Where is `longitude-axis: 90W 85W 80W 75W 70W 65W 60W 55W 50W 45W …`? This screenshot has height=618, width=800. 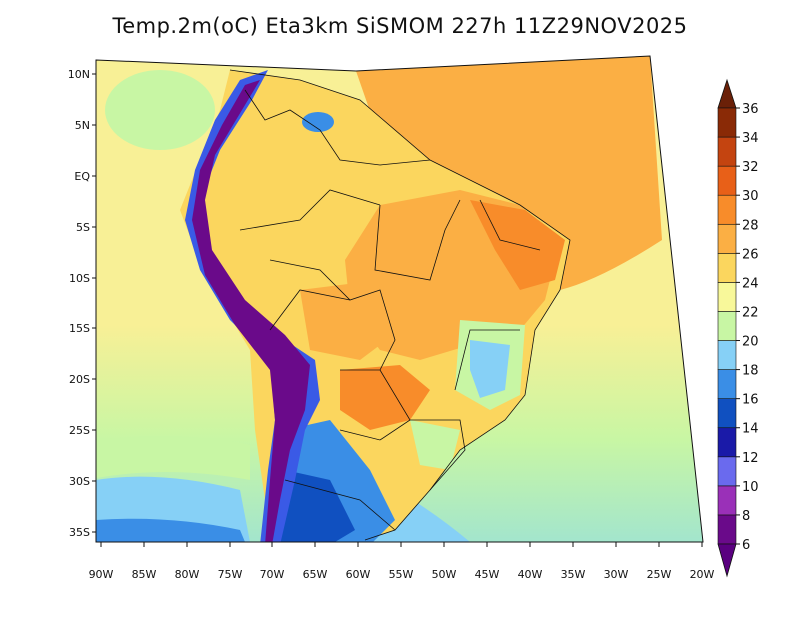 longitude-axis: 90W 85W 80W 75W 70W 65W 60W 55W 50W 45W … is located at coordinates (402, 561).